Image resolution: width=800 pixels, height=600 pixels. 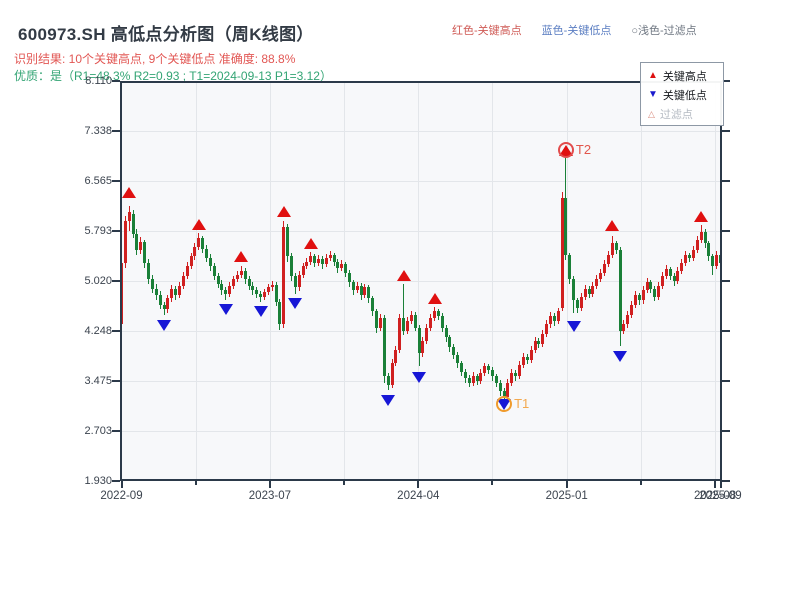 What do you see at coordinates (653, 94) in the screenshot?
I see `down-triangle-icon: ▼` at bounding box center [653, 94].